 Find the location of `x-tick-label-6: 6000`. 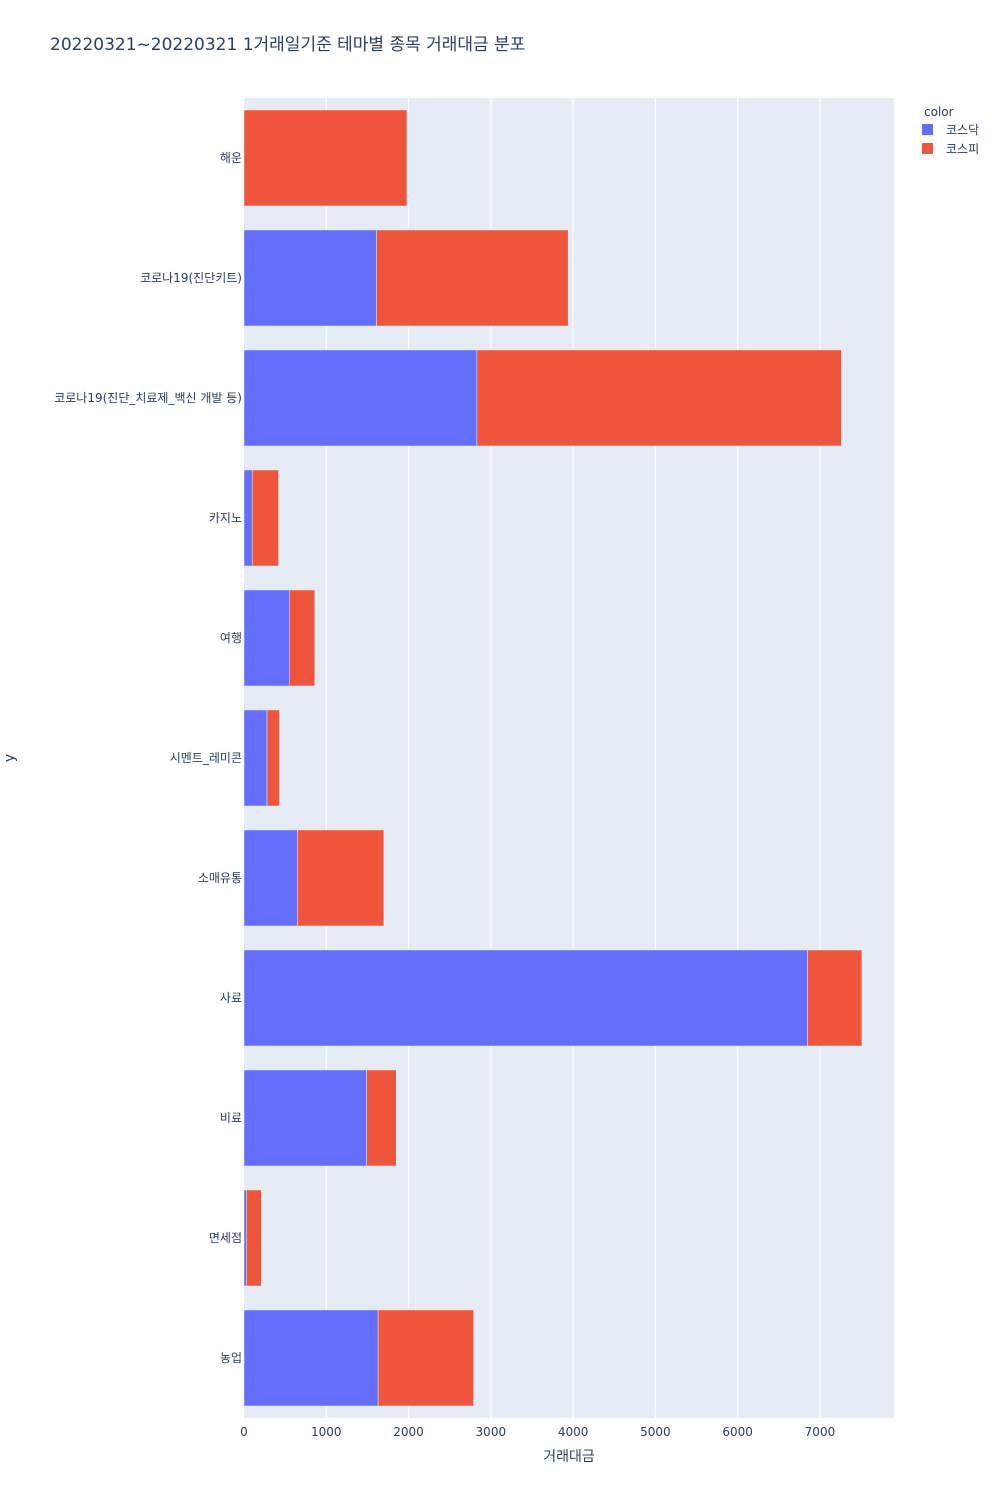

x-tick-label-6: 6000 is located at coordinates (737, 1432).